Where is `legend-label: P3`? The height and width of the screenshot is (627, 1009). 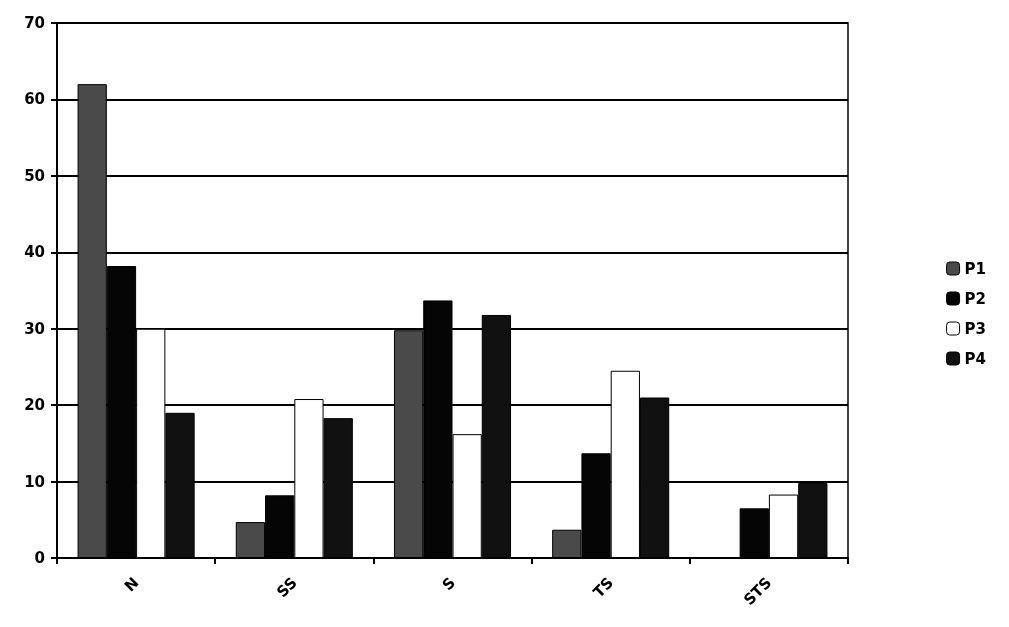 legend-label: P3 is located at coordinates (975, 328).